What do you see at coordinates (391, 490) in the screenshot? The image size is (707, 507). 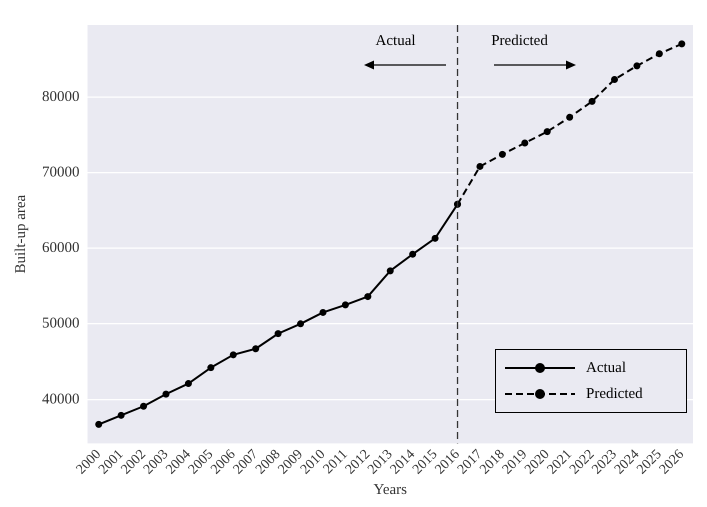 I see `x-axis-title: Years` at bounding box center [391, 490].